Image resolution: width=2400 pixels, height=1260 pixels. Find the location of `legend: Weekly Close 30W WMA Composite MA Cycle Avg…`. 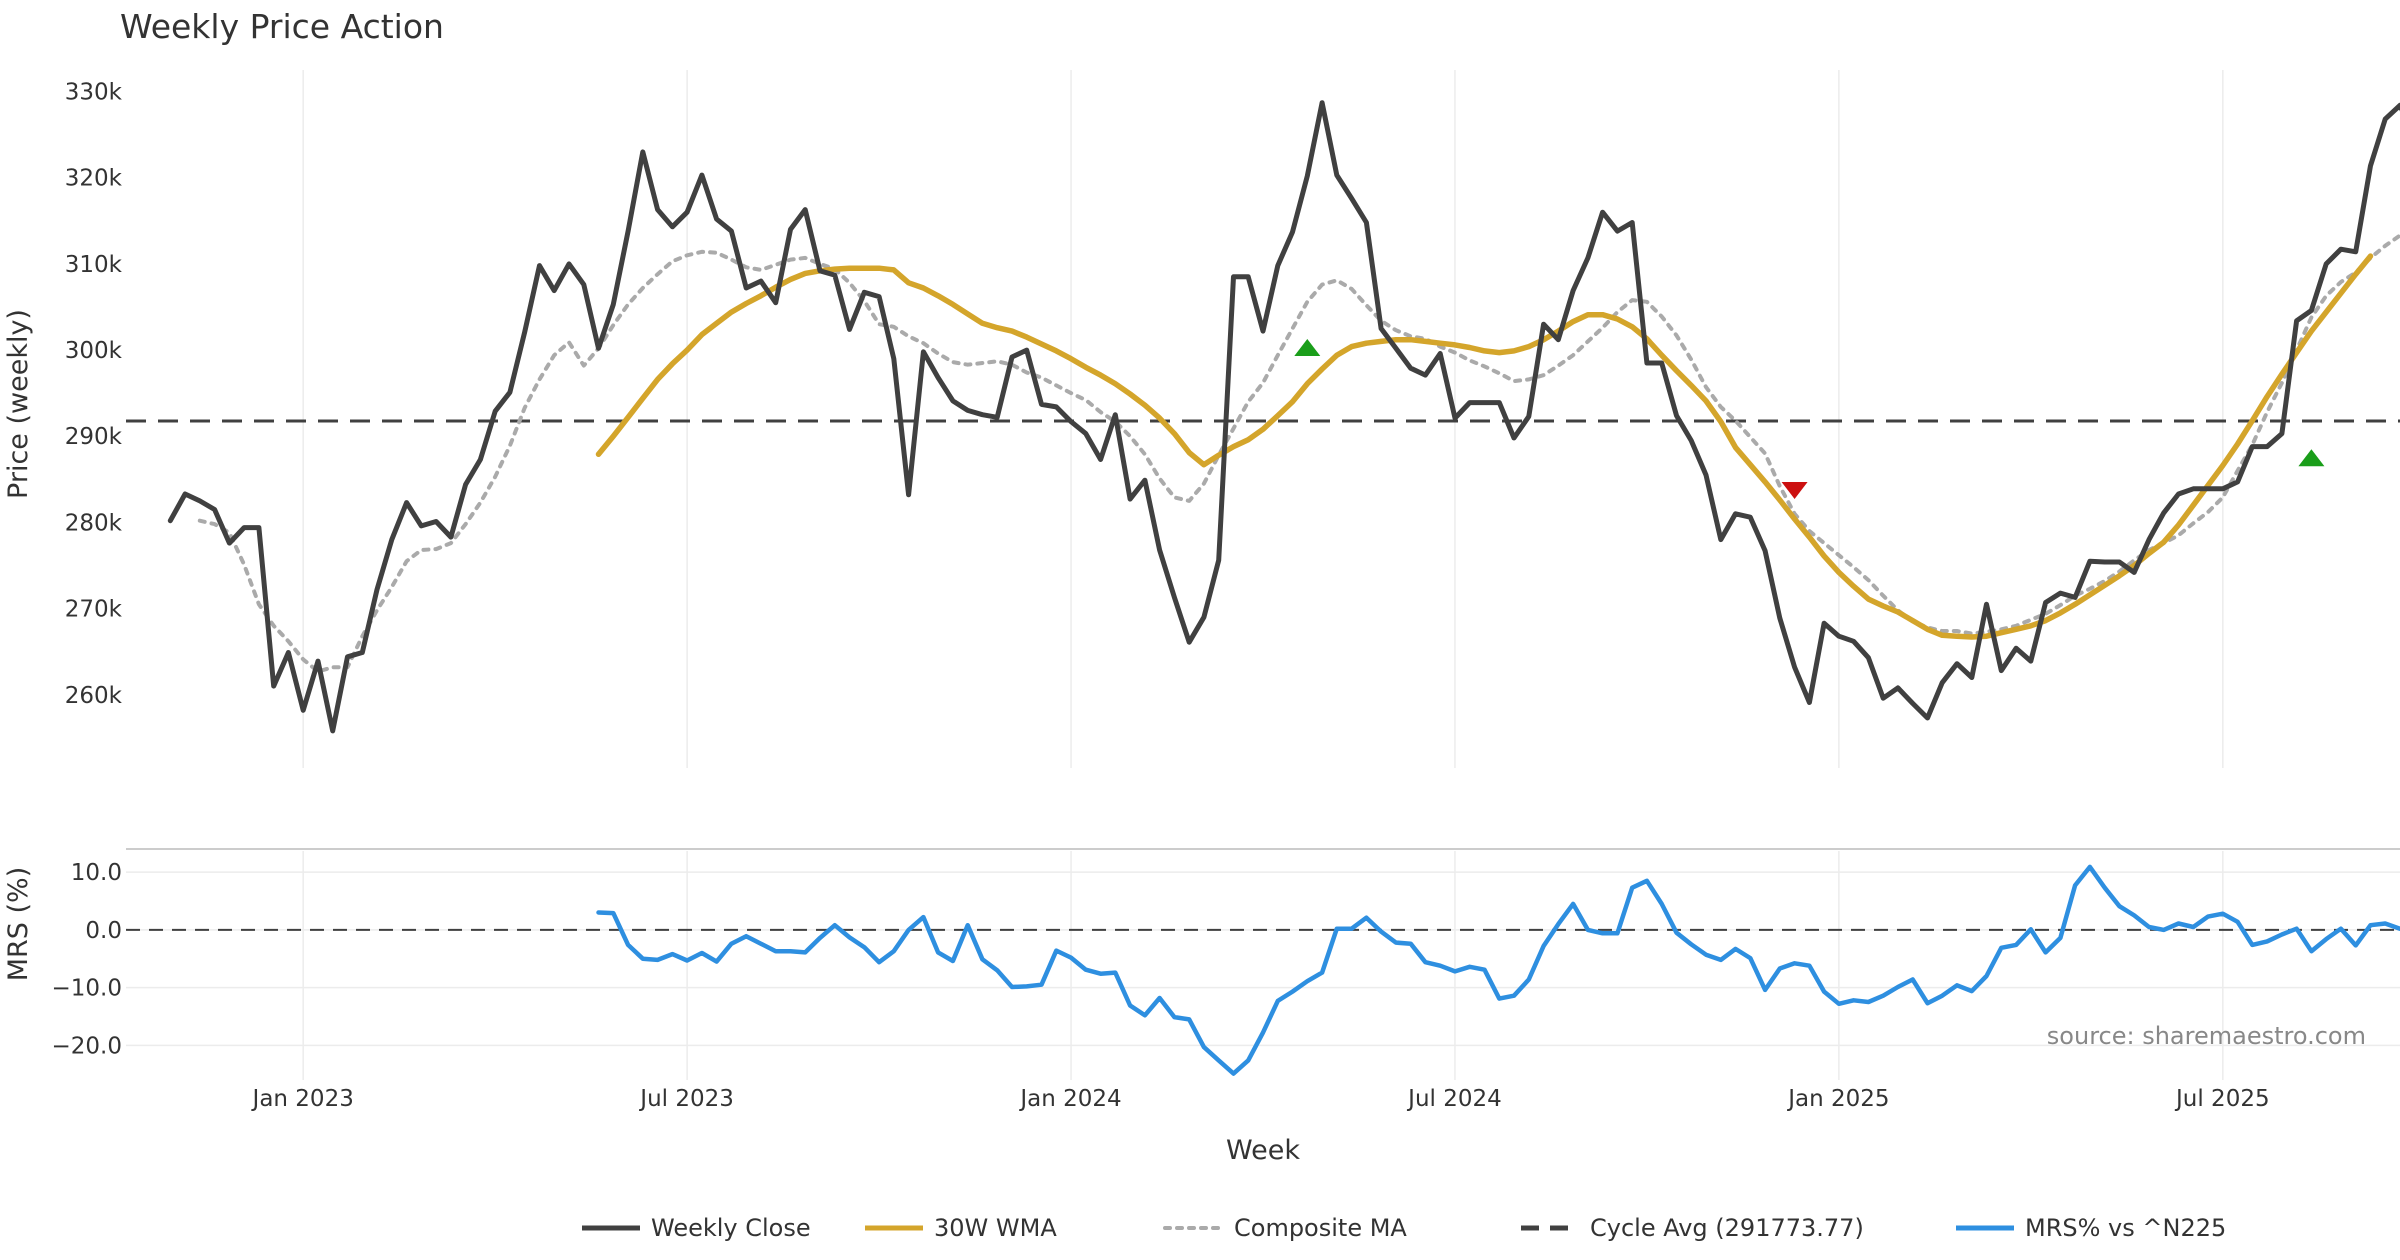

legend: Weekly Close 30W WMA Composite MA Cycle Avg… is located at coordinates (1404, 1228).